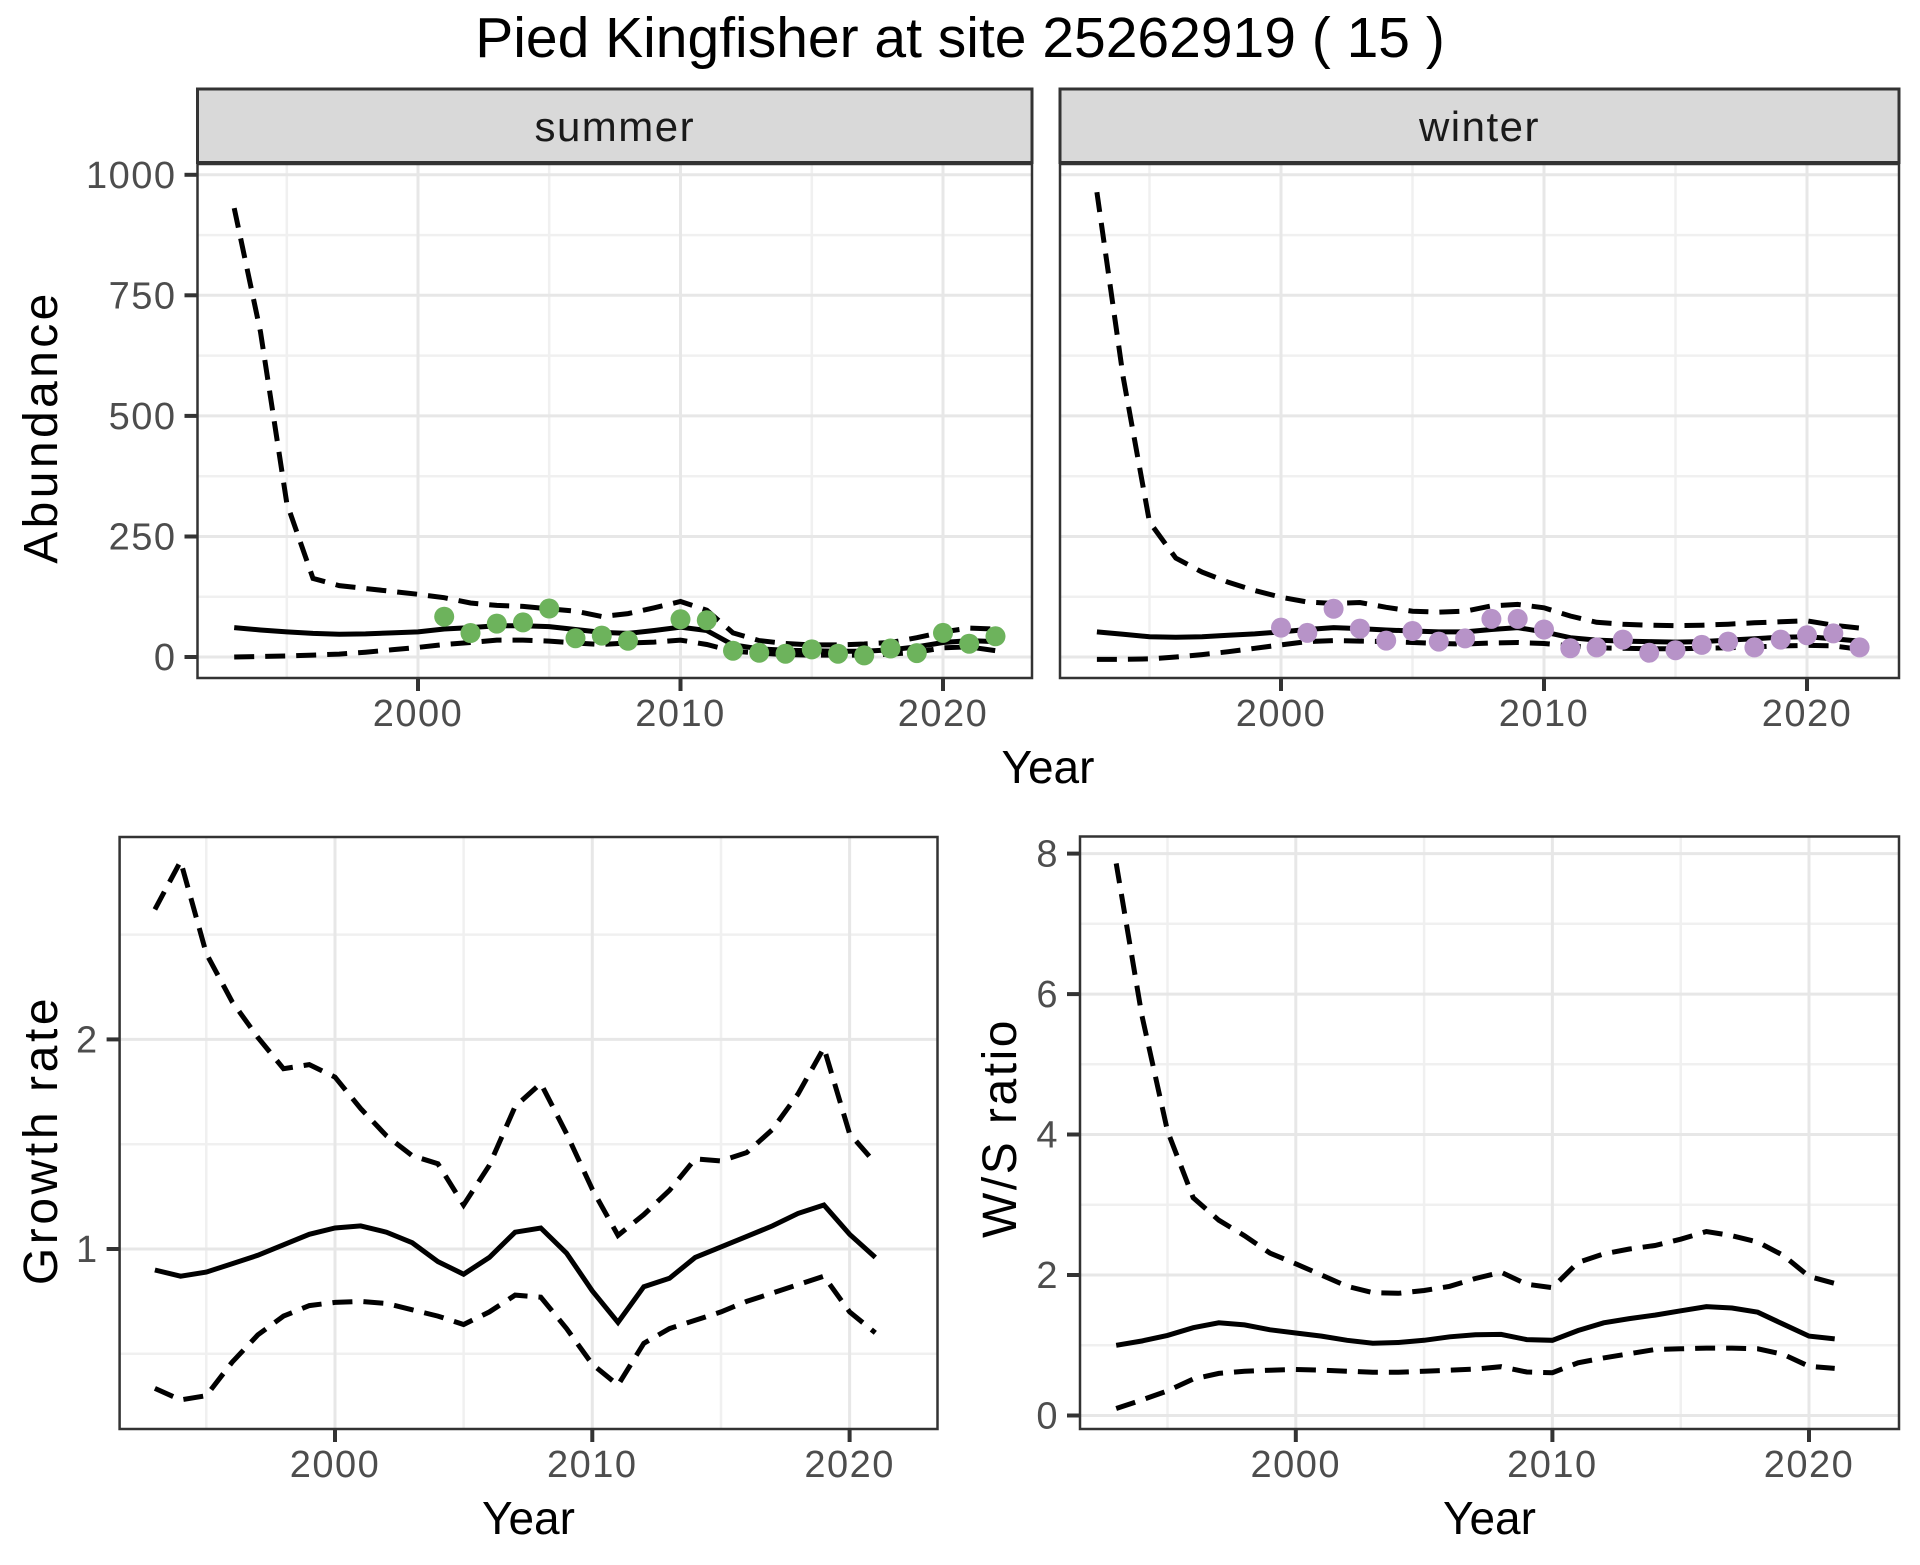  Describe the element at coordinates (1479, 126) in the screenshot. I see `svg-text: winter` at that location.